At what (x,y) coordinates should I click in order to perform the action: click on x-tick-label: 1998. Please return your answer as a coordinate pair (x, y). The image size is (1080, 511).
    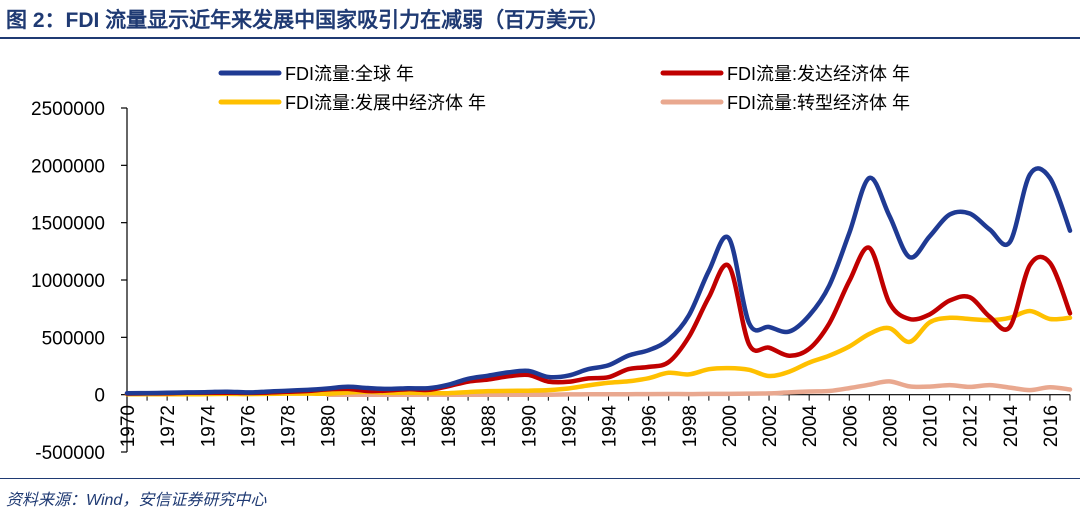
    Looking at the image, I should click on (690, 426).